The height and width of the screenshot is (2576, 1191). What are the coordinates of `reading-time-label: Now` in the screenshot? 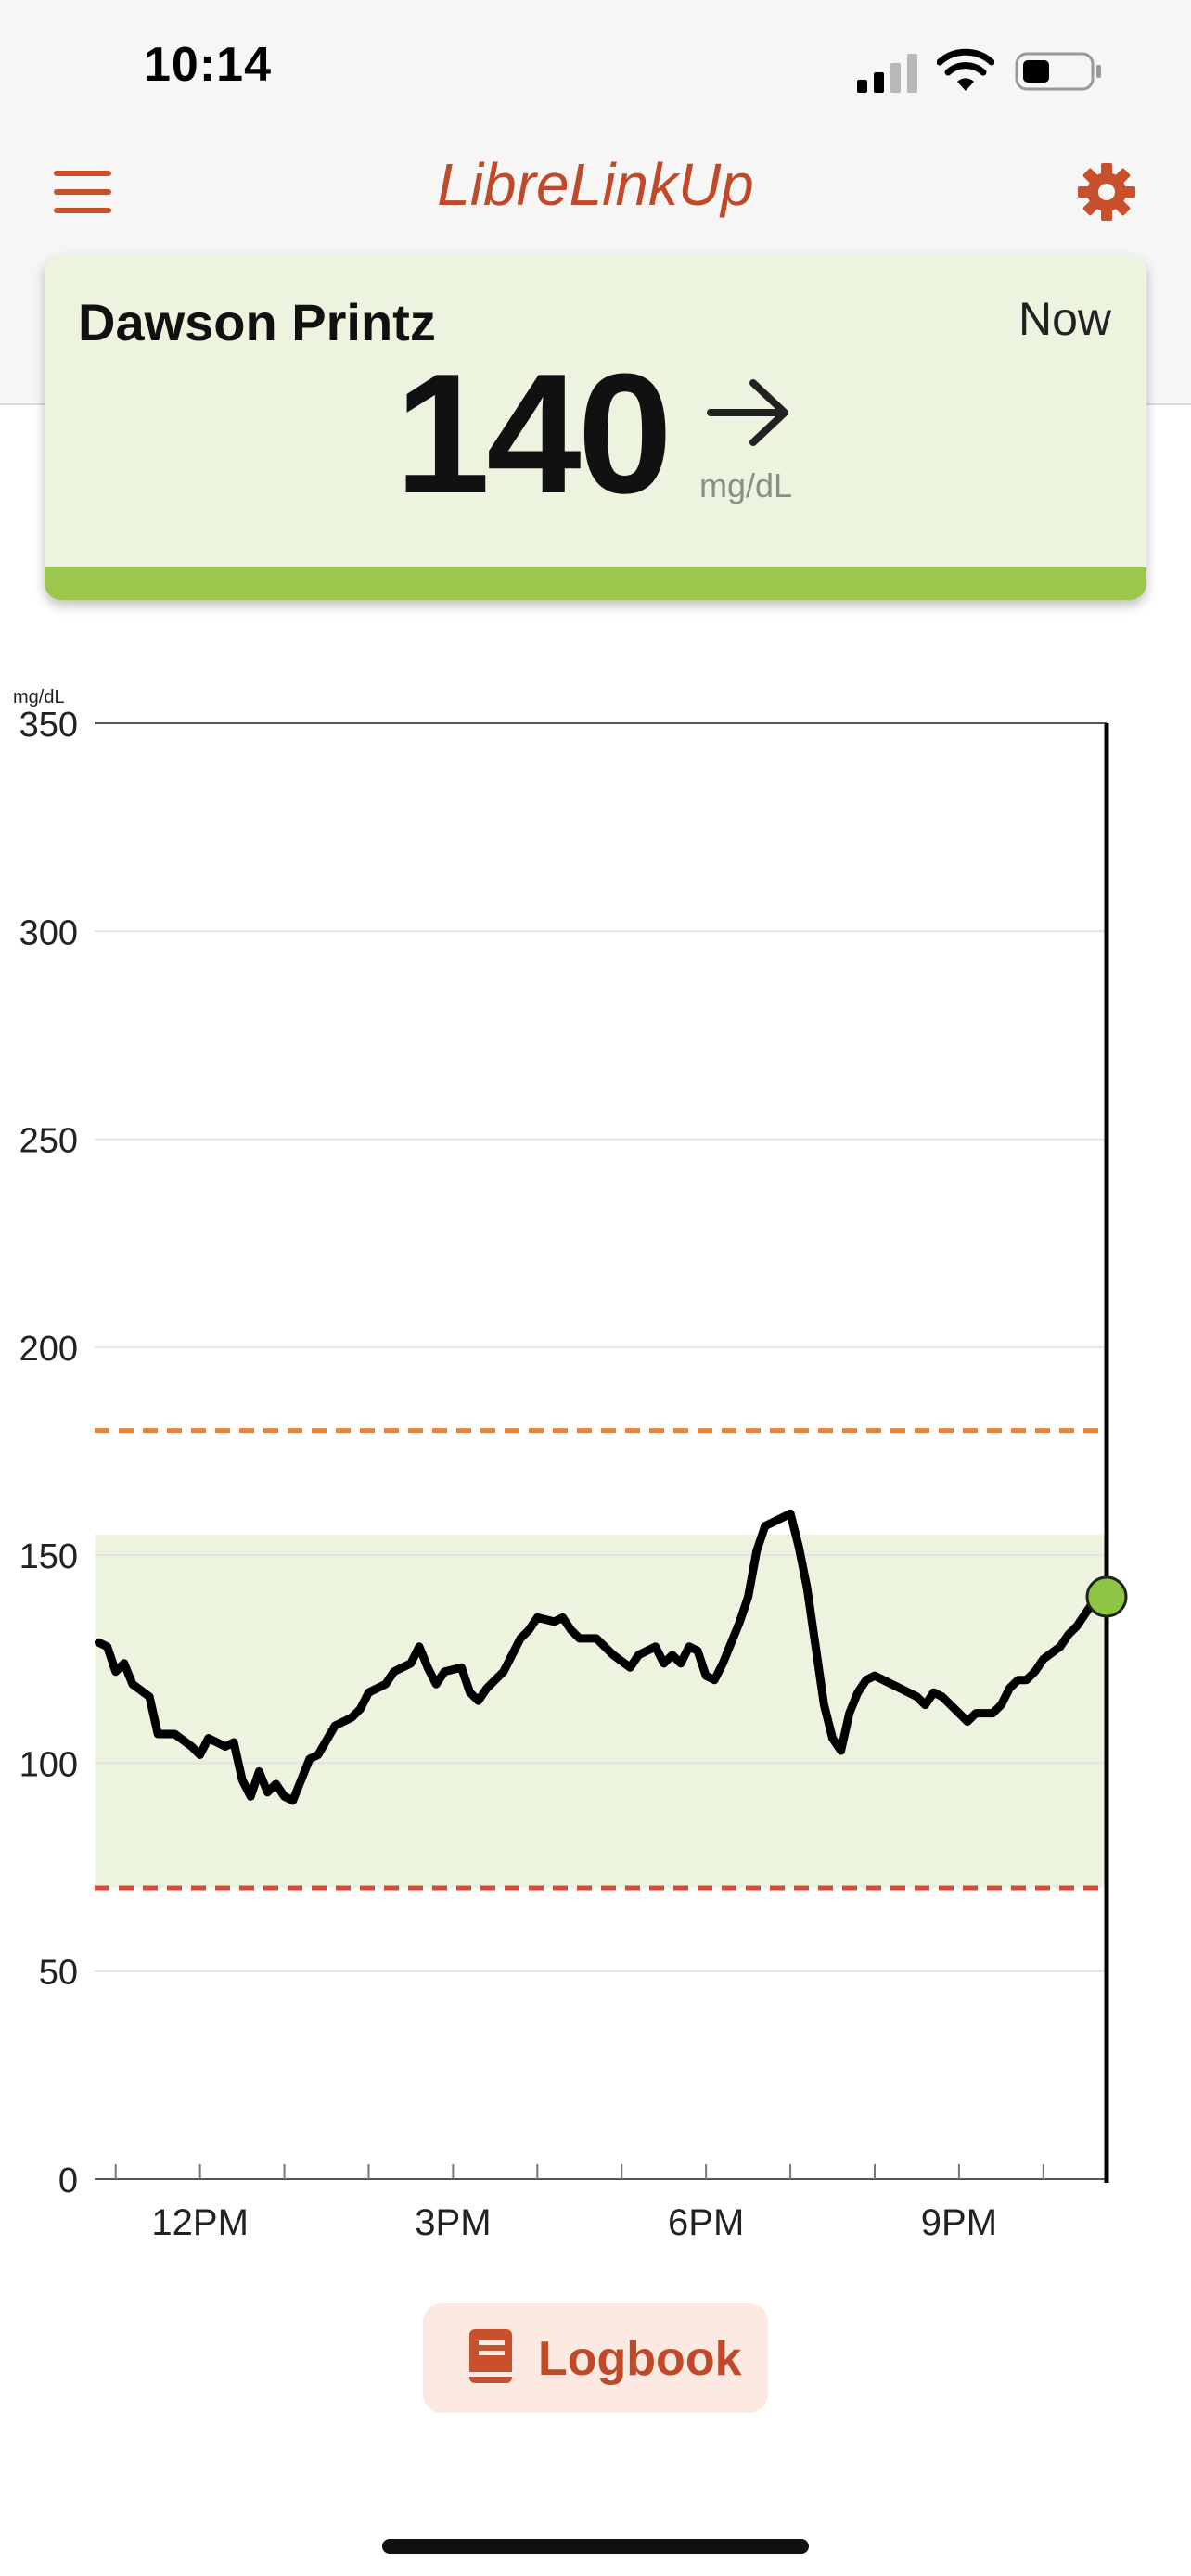 It's located at (1064, 319).